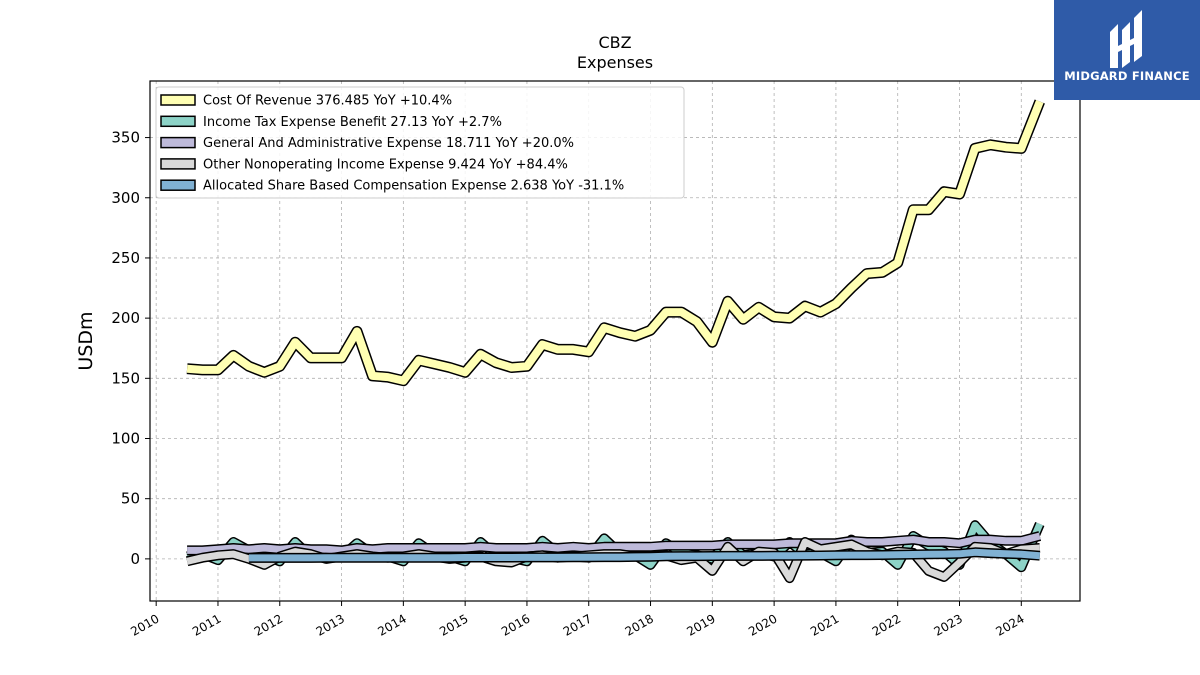  I want to click on x-tick-label: 2017, so click(577, 624).